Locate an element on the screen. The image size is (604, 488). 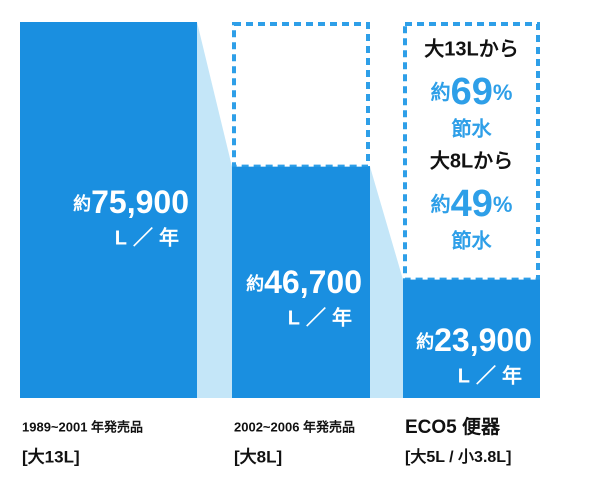
annotation-value: 約69% is located at coordinates (472, 92).